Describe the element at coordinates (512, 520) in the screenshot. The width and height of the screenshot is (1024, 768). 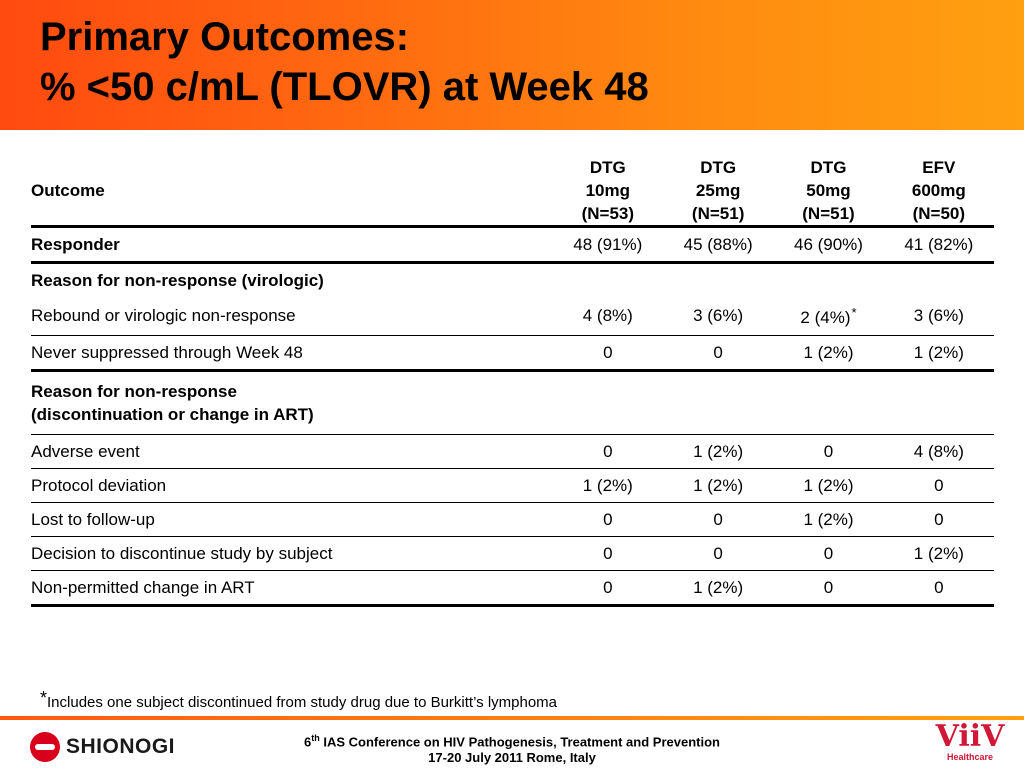
I see `table-row: Lost to follow-up 0 0 1 (2%) 0` at that location.